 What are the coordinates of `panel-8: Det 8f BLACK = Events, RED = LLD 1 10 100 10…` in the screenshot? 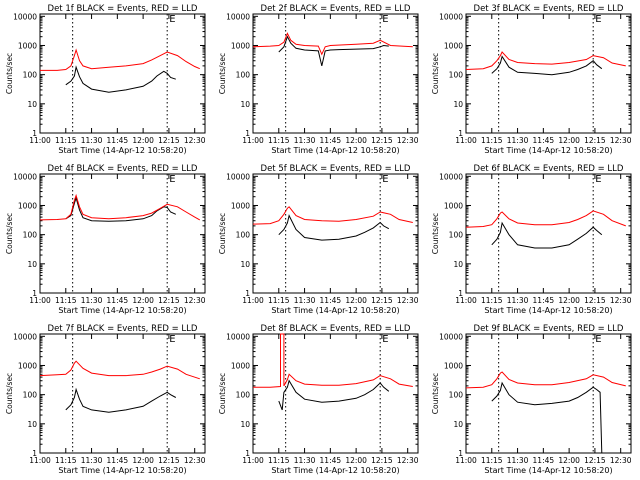 It's located at (318, 399).